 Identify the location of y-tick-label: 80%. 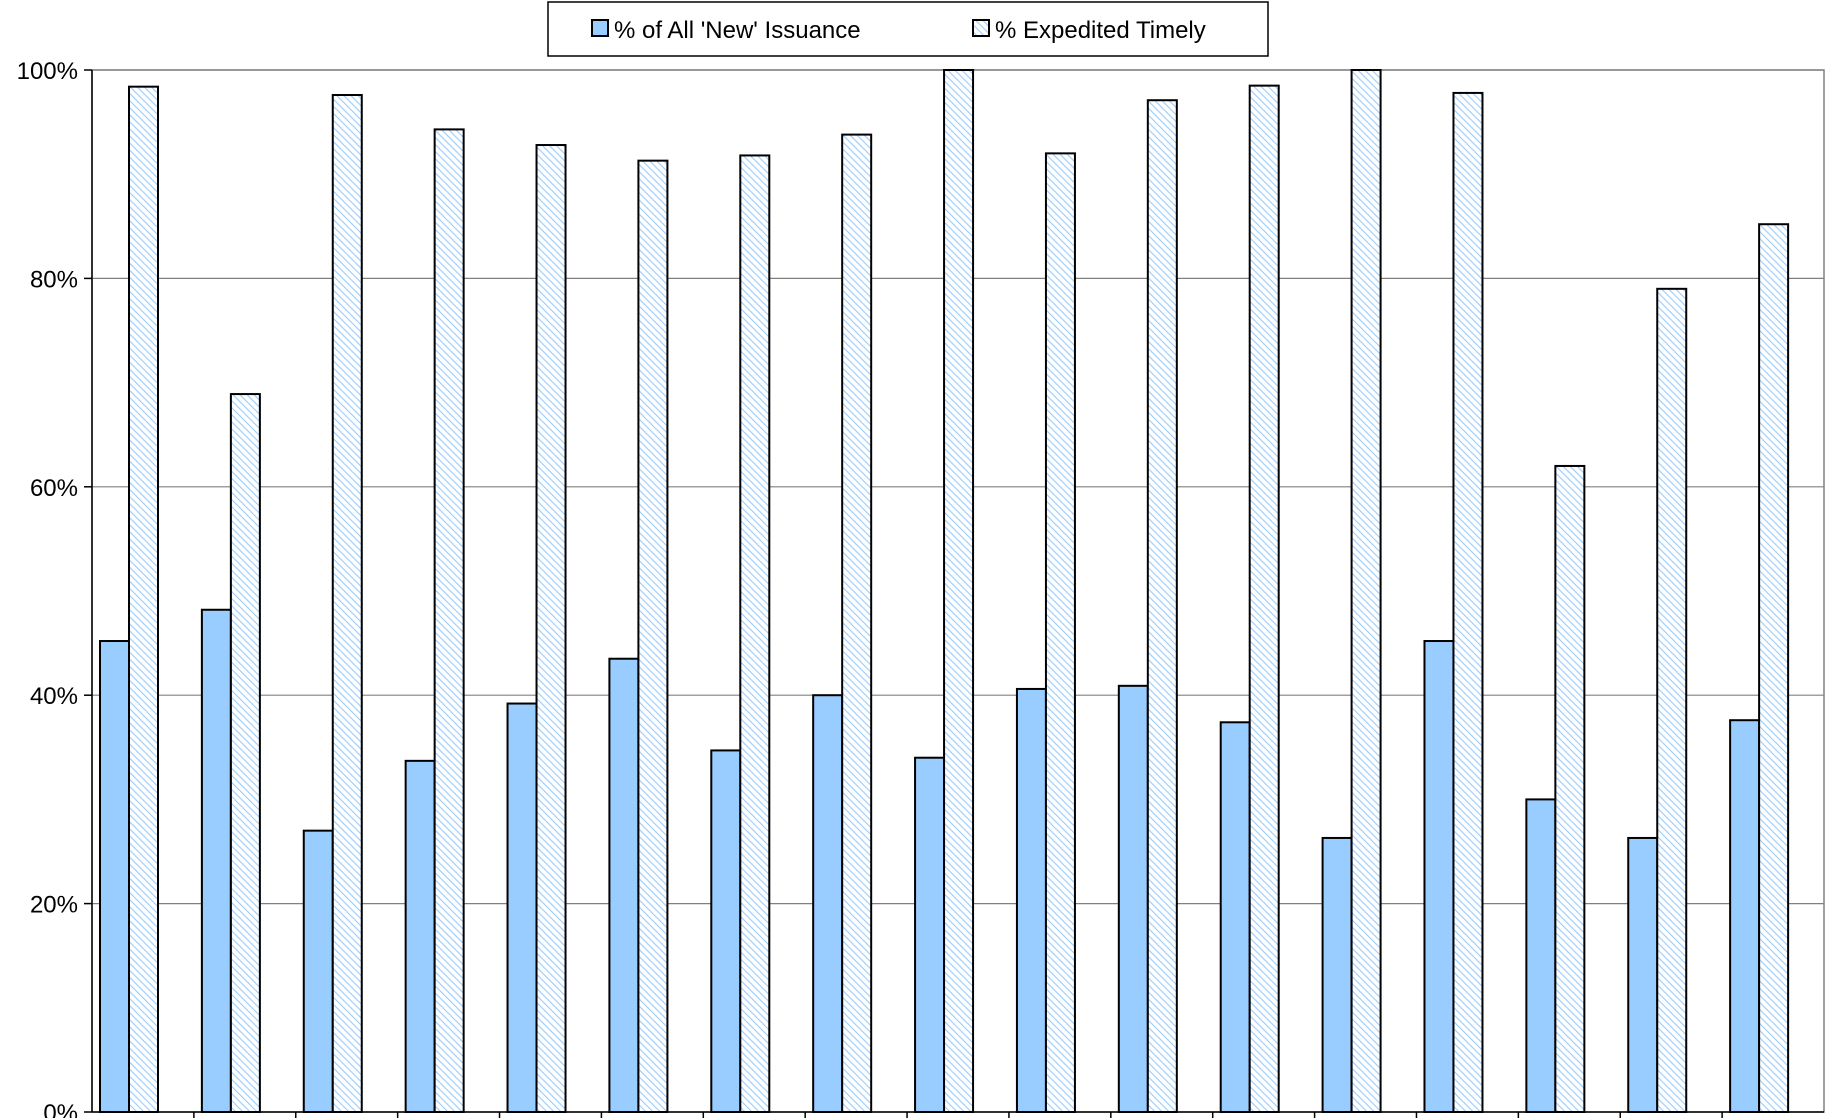
(54, 279).